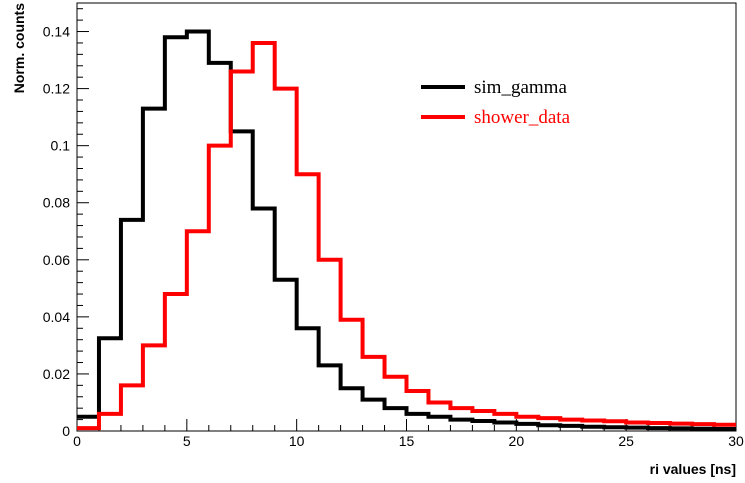 This screenshot has height=483, width=745. Describe the element at coordinates (517, 441) in the screenshot. I see `x-tick-label: 20` at that location.